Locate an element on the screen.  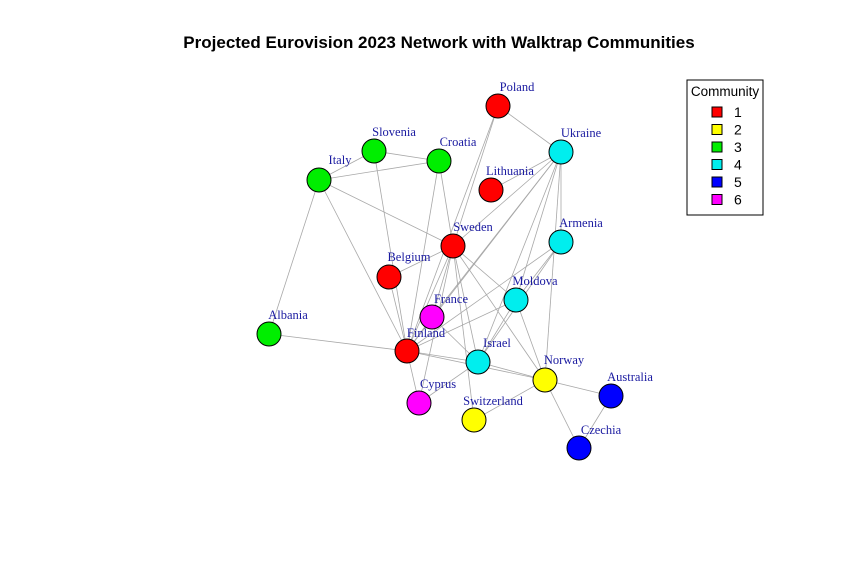
edge-ukraine-israel is located at coordinates (519, 257).